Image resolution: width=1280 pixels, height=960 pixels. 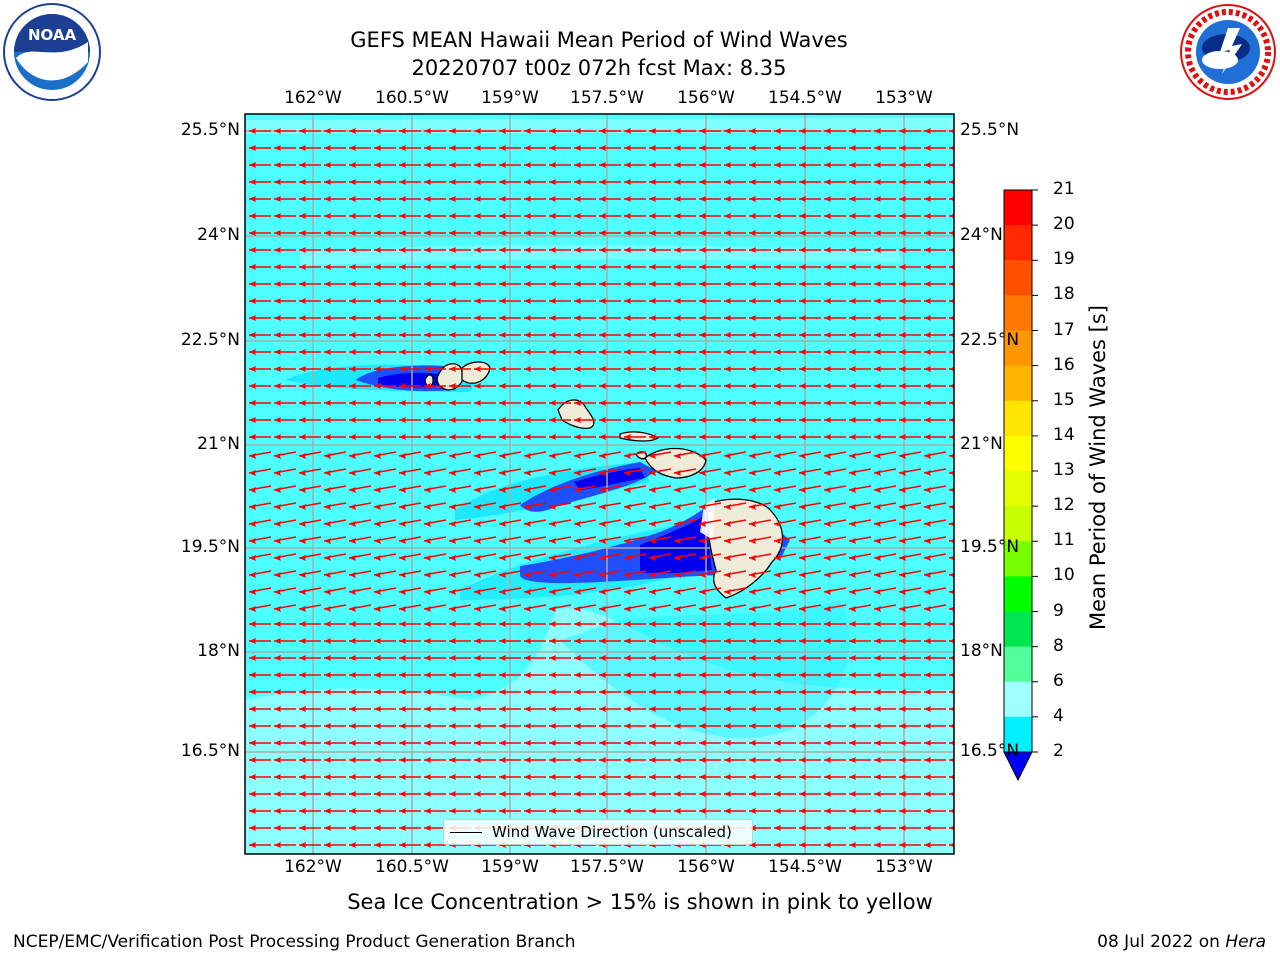 I want to click on colorbar-tick-label: 17, so click(x=1064, y=329).